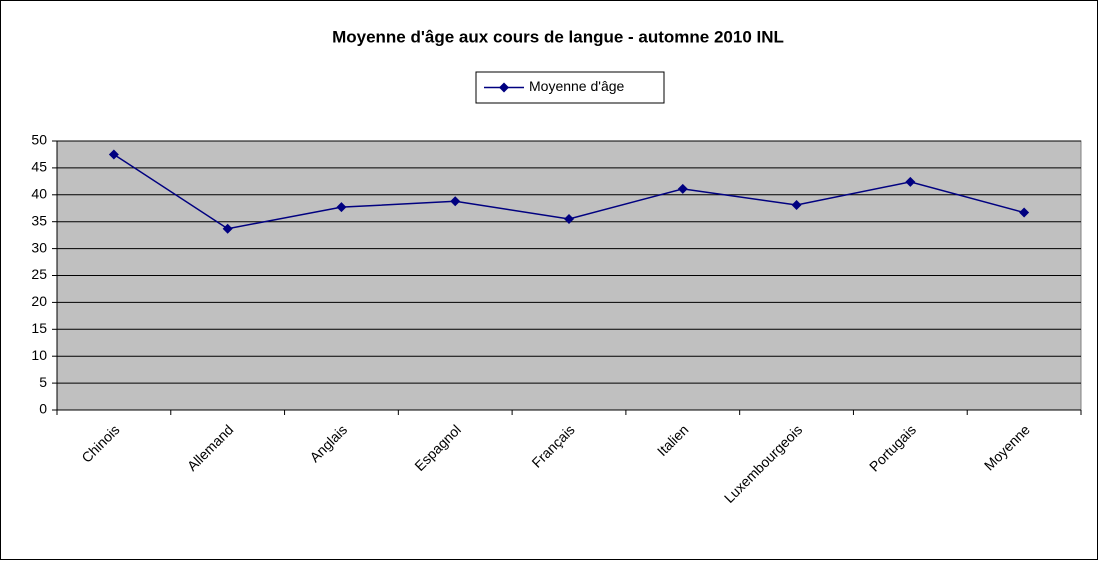  I want to click on legend-marker, so click(504, 87).